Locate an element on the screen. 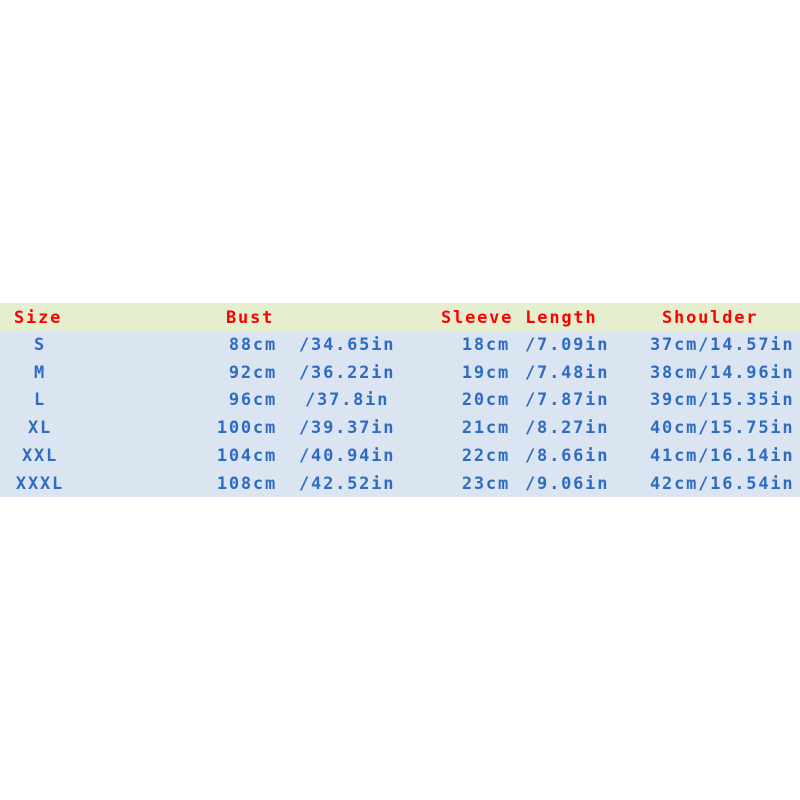 The width and height of the screenshot is (800, 800). bust-cm-cell: 100cm is located at coordinates (246, 428).